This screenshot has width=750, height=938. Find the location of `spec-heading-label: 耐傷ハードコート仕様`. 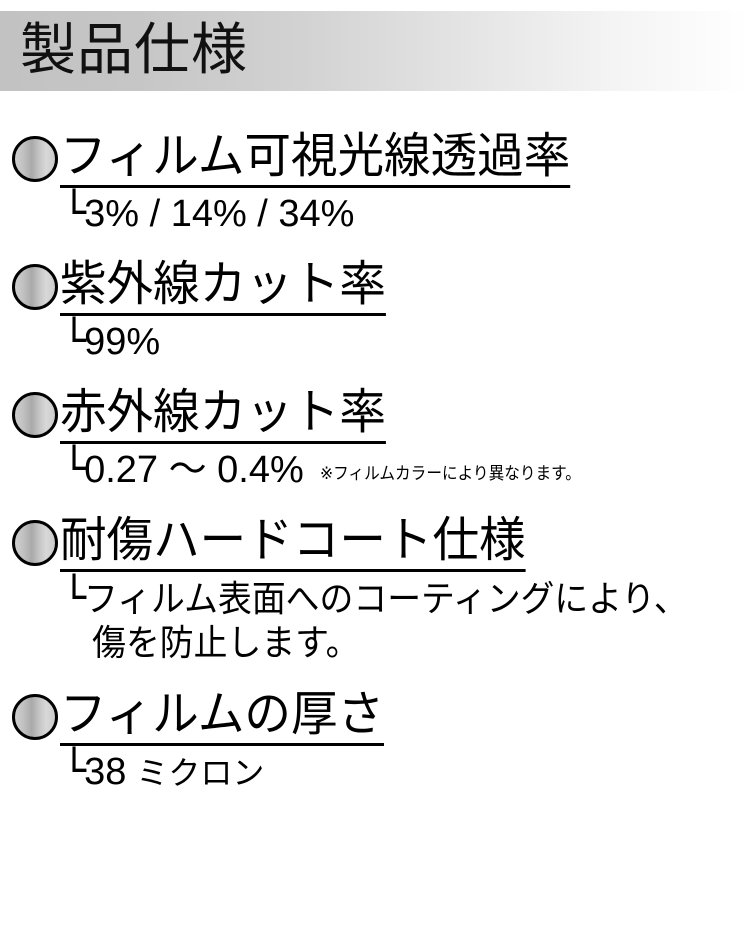

spec-heading-label: 耐傷ハードコート仕様 is located at coordinates (293, 543).